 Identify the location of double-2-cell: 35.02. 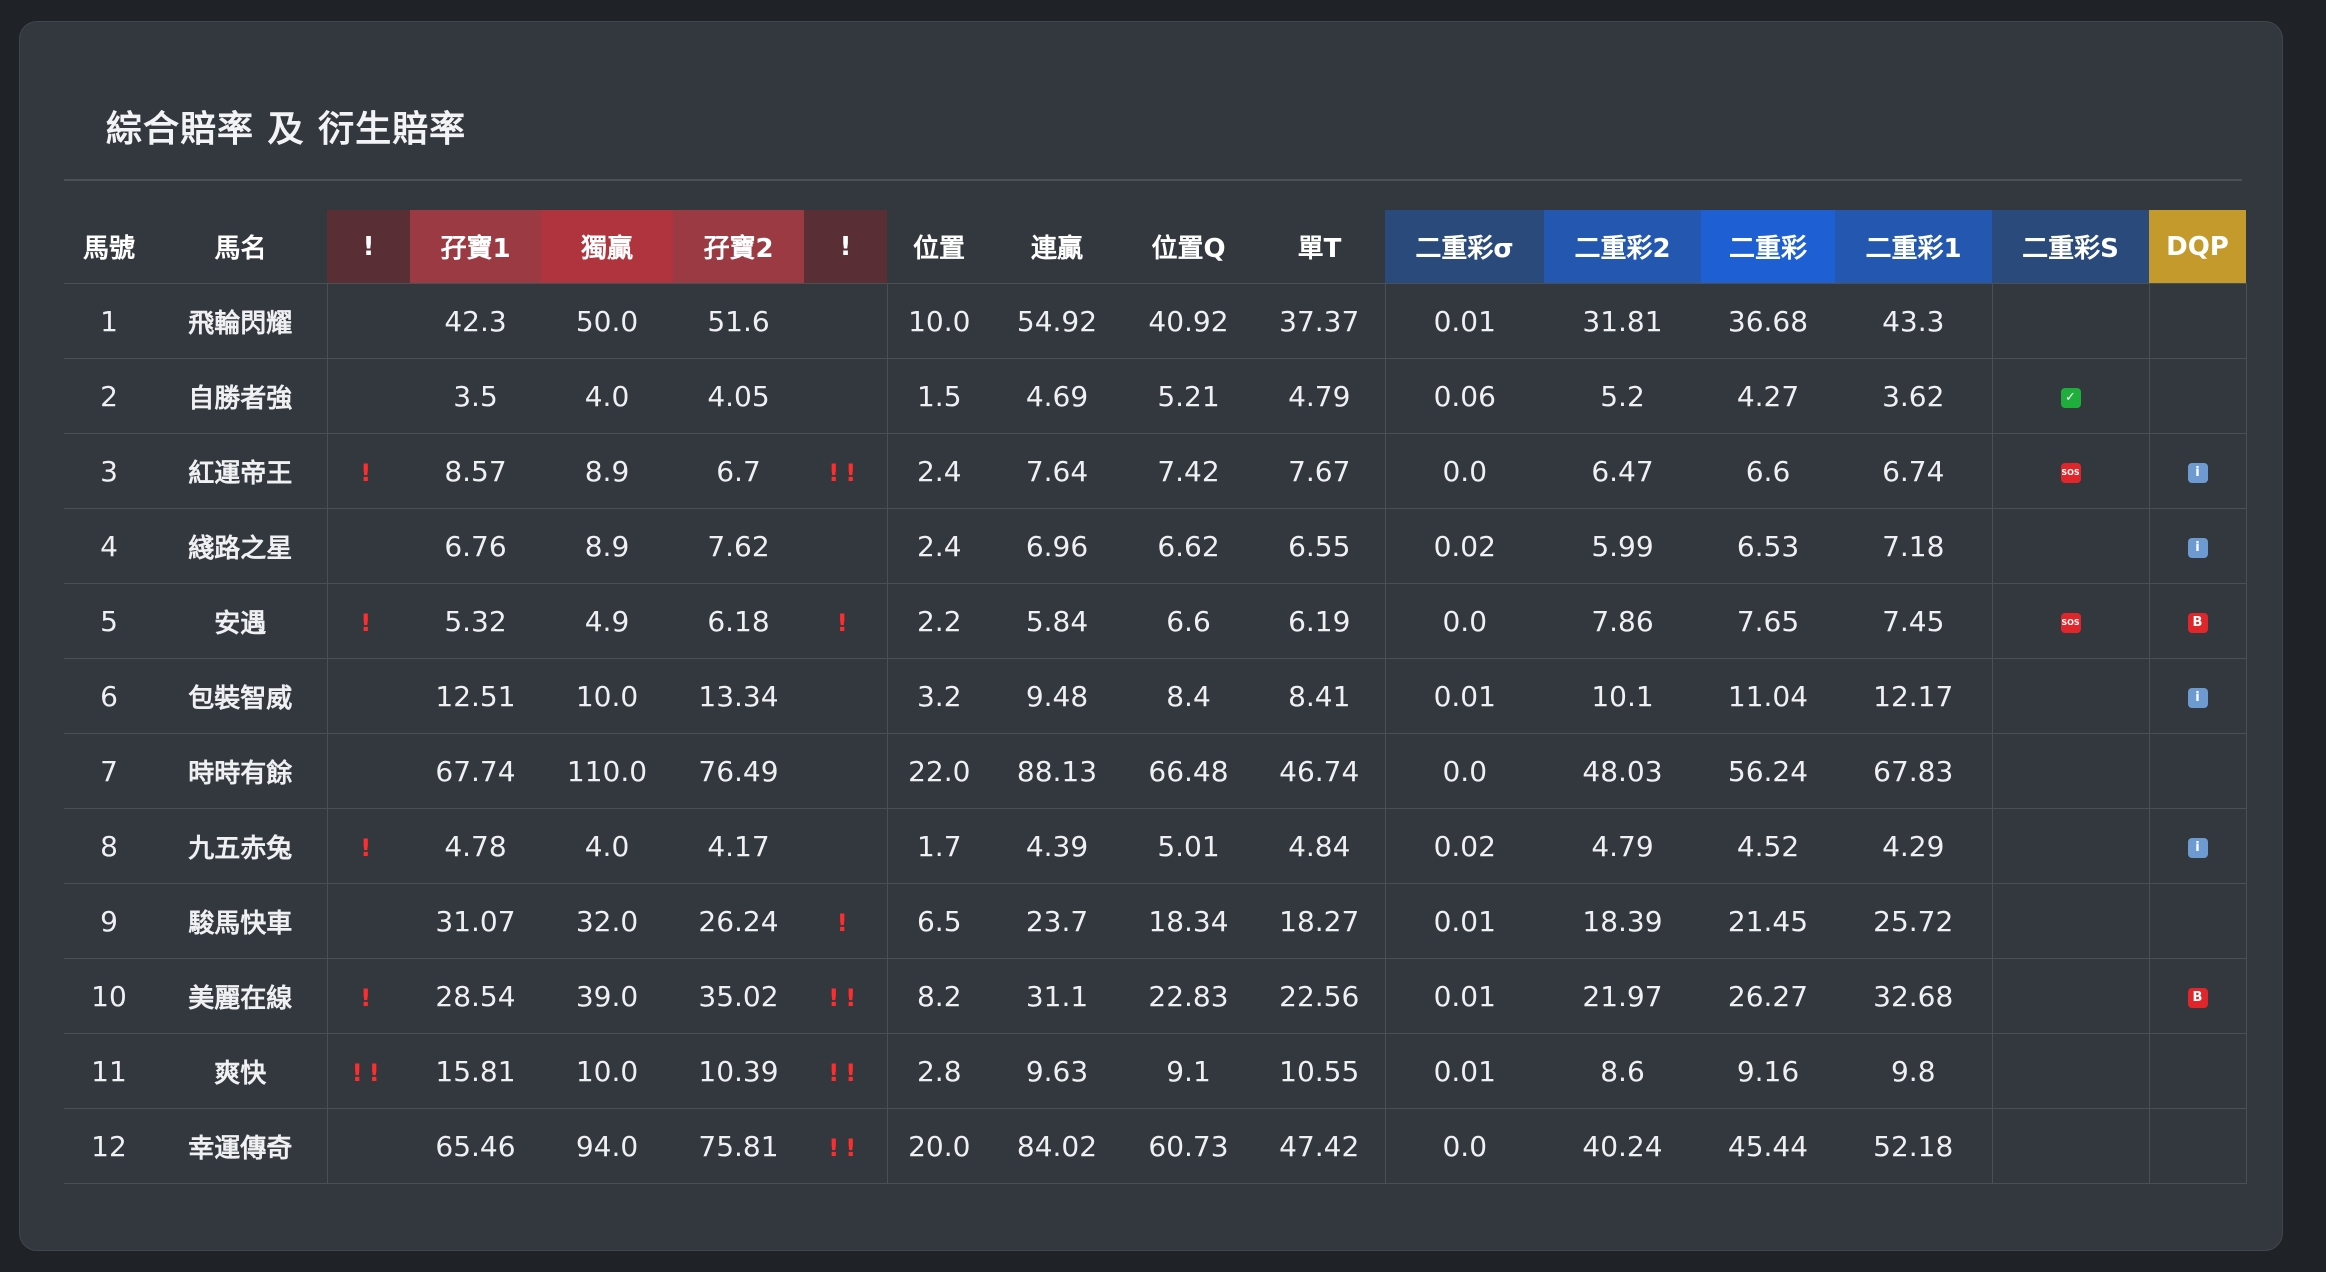
(738, 996).